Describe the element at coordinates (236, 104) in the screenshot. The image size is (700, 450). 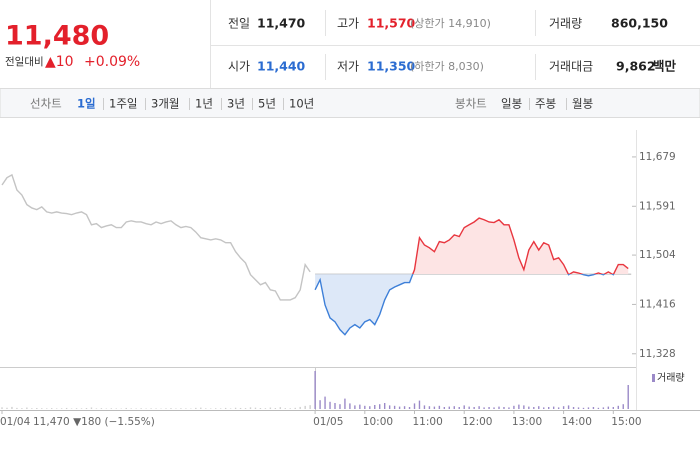
I see `tab: 3년` at that location.